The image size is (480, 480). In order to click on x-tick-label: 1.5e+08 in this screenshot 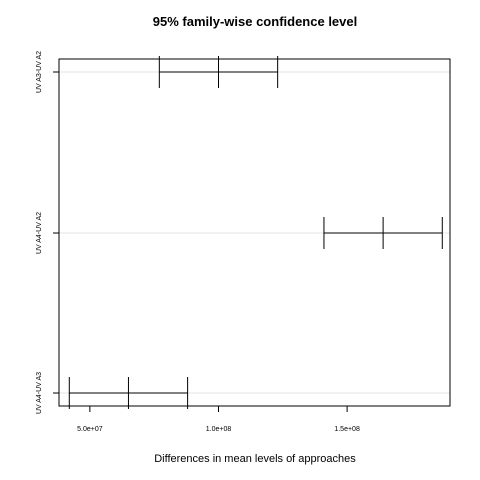, I will do `click(347, 429)`.